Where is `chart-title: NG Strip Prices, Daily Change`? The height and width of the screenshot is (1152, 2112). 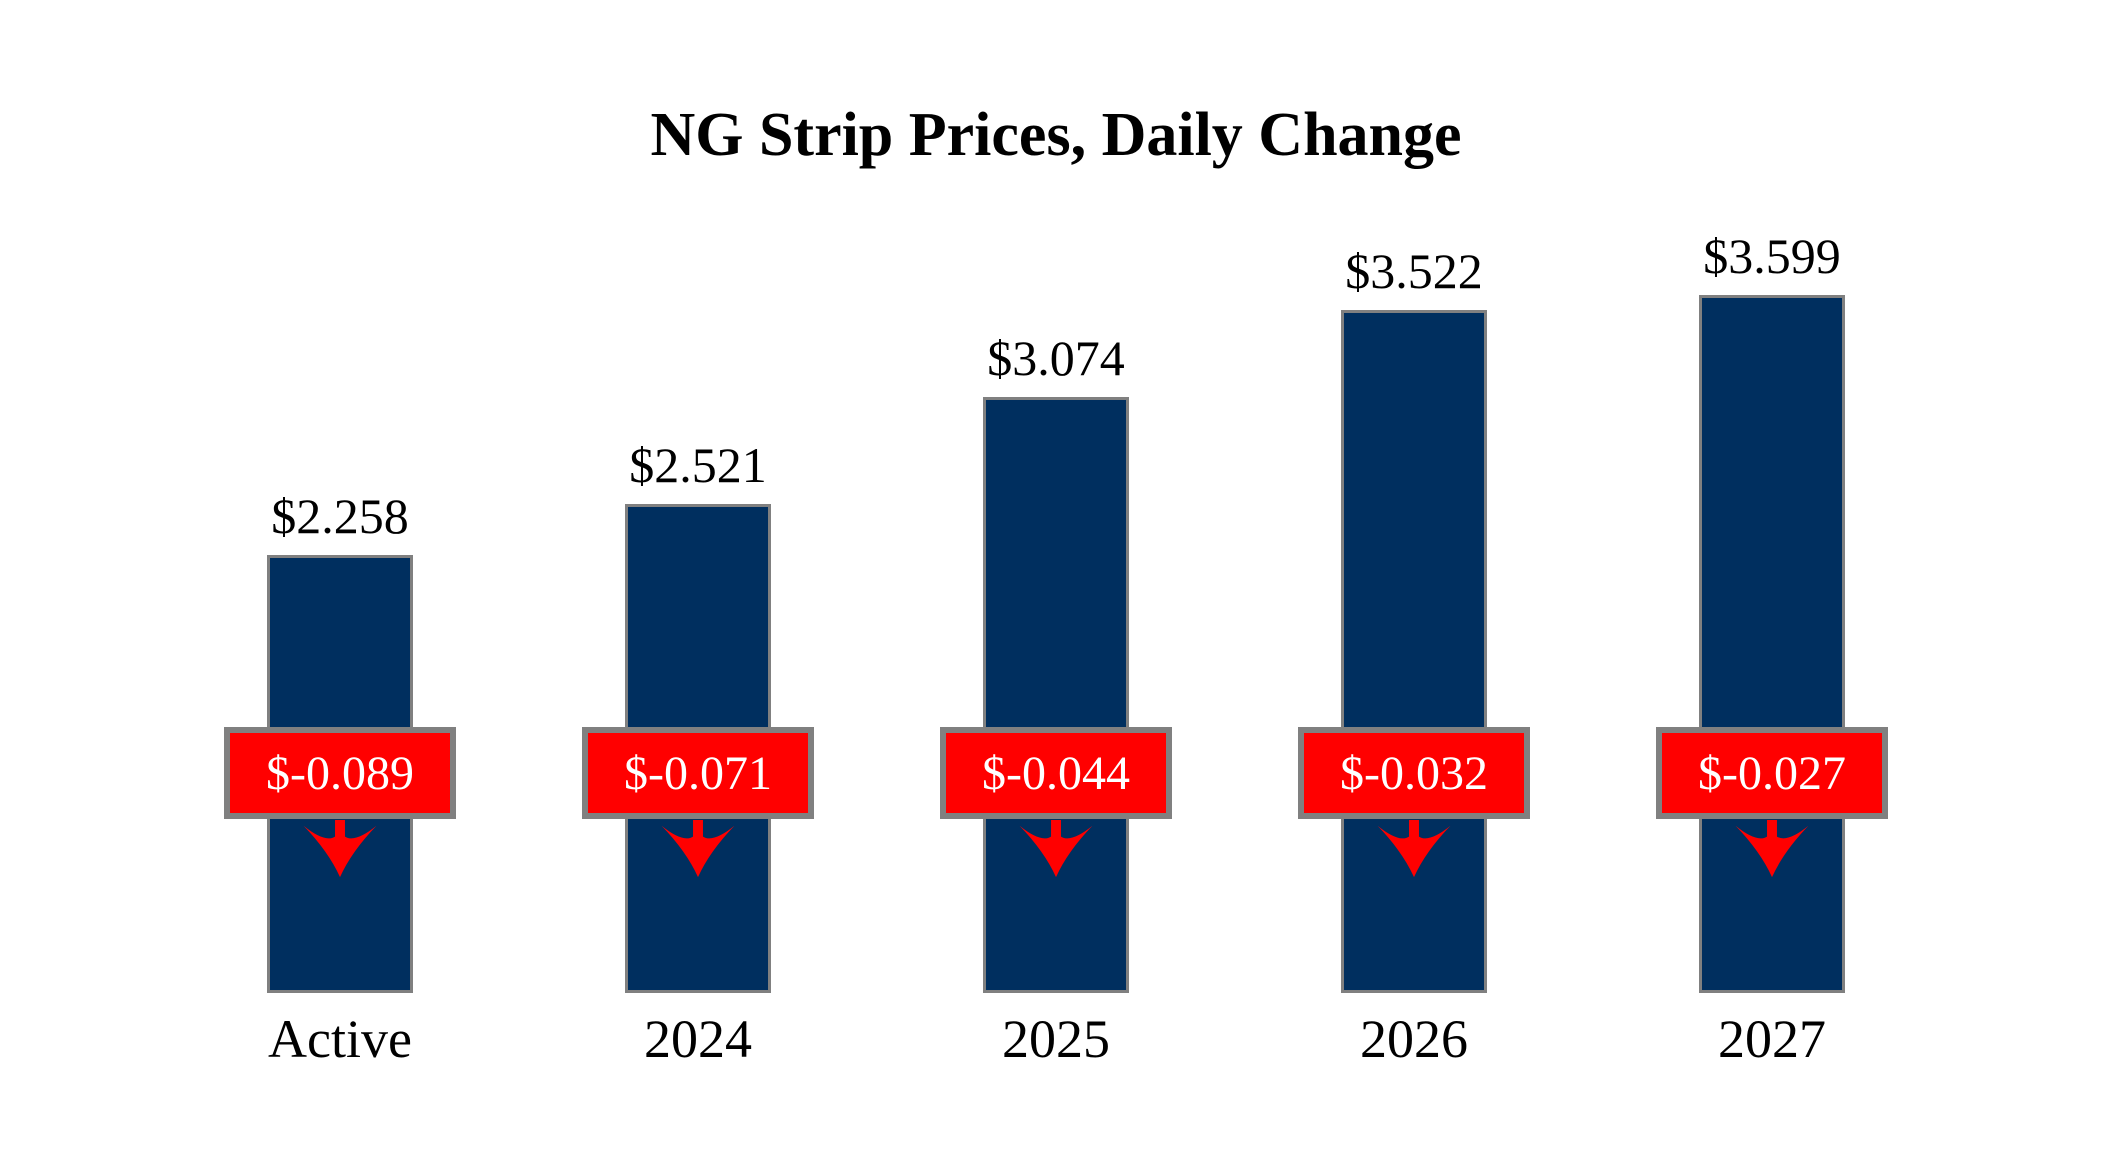
chart-title: NG Strip Prices, Daily Change is located at coordinates (1056, 135).